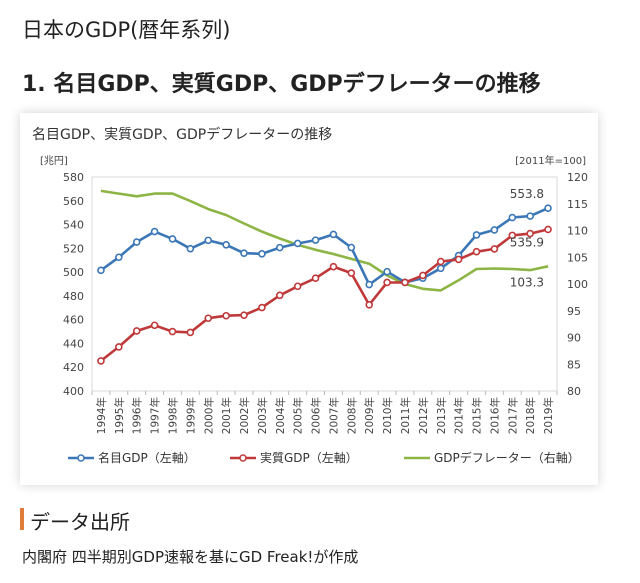 This screenshot has width=640, height=583. What do you see at coordinates (441, 415) in the screenshot?
I see `x-axis-tick-label: 2013年` at bounding box center [441, 415].